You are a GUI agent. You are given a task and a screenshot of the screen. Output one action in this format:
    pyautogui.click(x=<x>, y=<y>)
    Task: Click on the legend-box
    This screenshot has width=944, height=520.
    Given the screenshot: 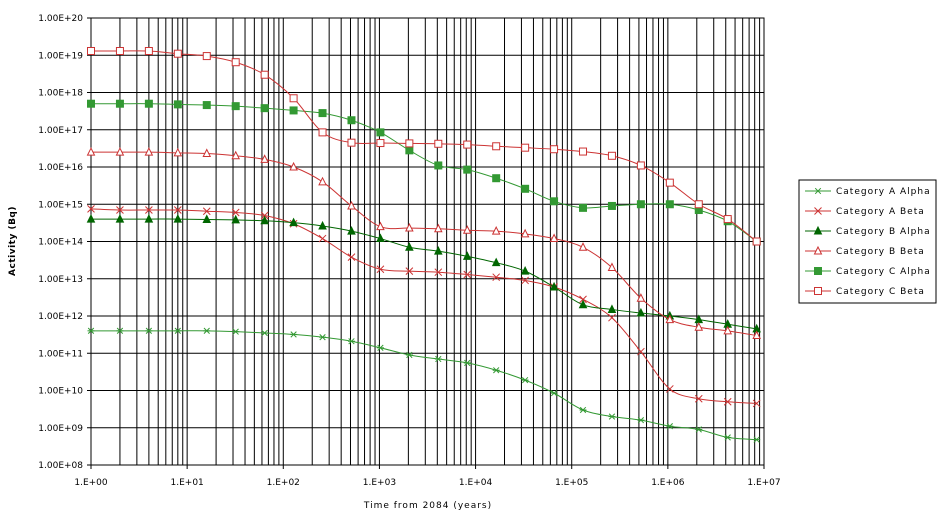 What is the action you would take?
    pyautogui.click(x=867, y=241)
    